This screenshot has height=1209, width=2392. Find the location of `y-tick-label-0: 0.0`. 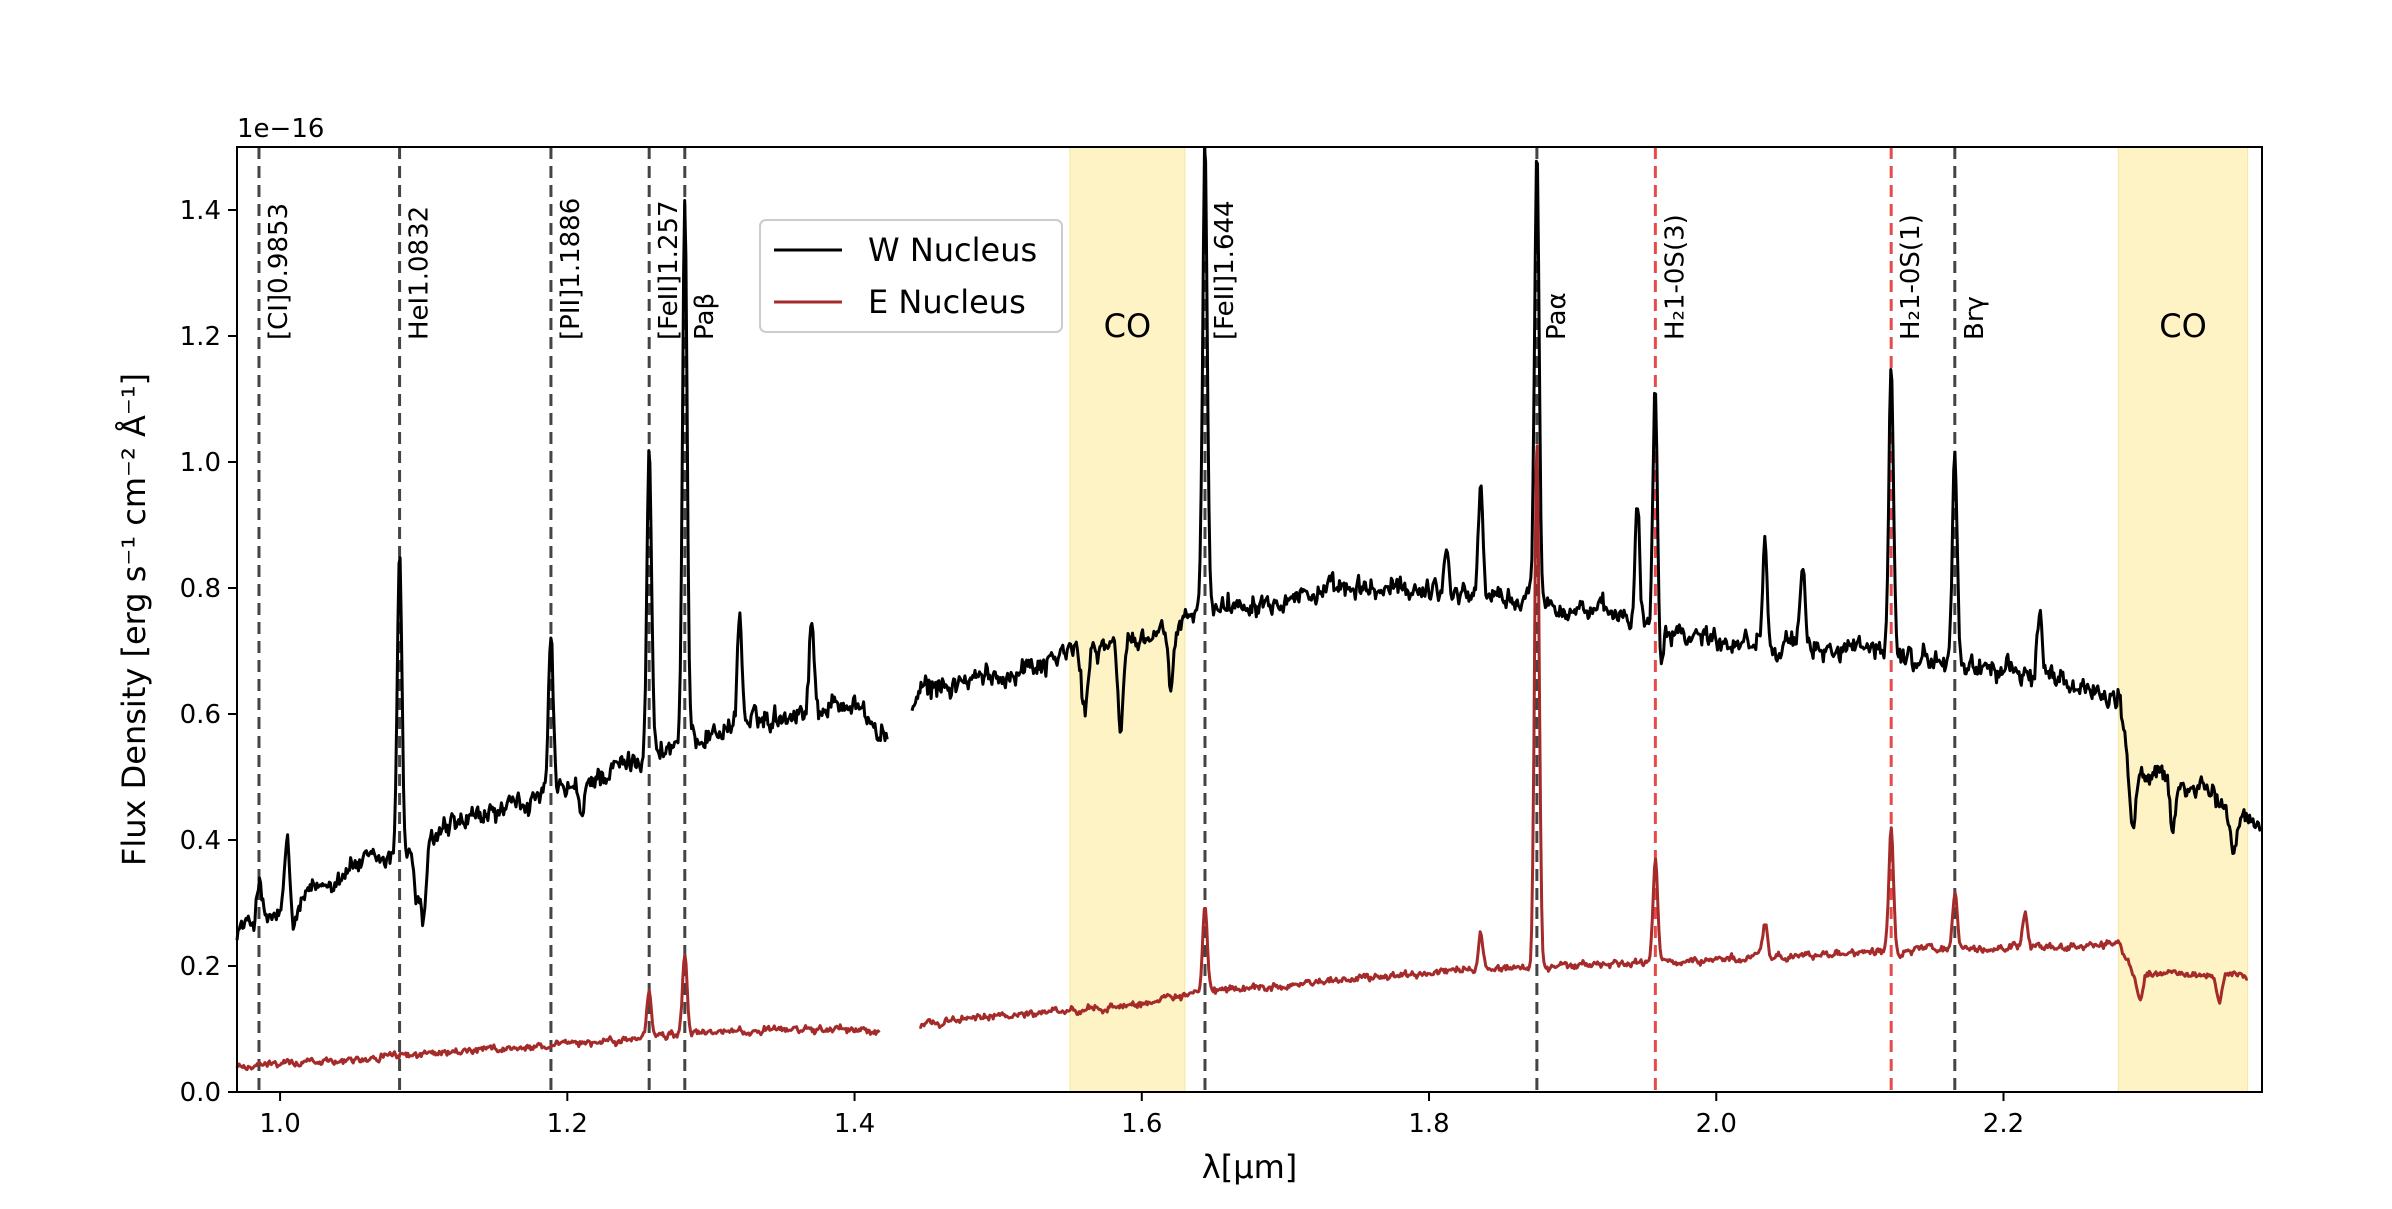

y-tick-label-0: 0.0 is located at coordinates (200, 1093).